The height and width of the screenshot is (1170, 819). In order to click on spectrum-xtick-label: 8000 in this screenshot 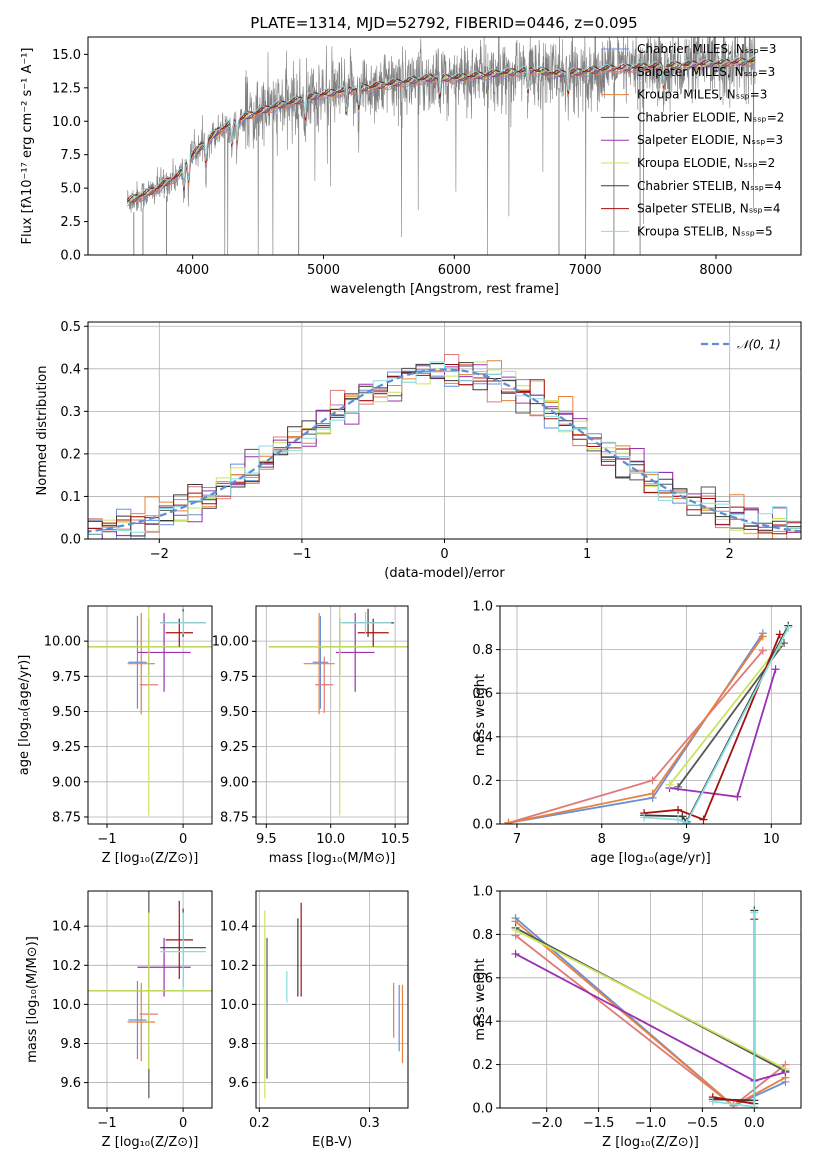, I will do `click(715, 270)`.